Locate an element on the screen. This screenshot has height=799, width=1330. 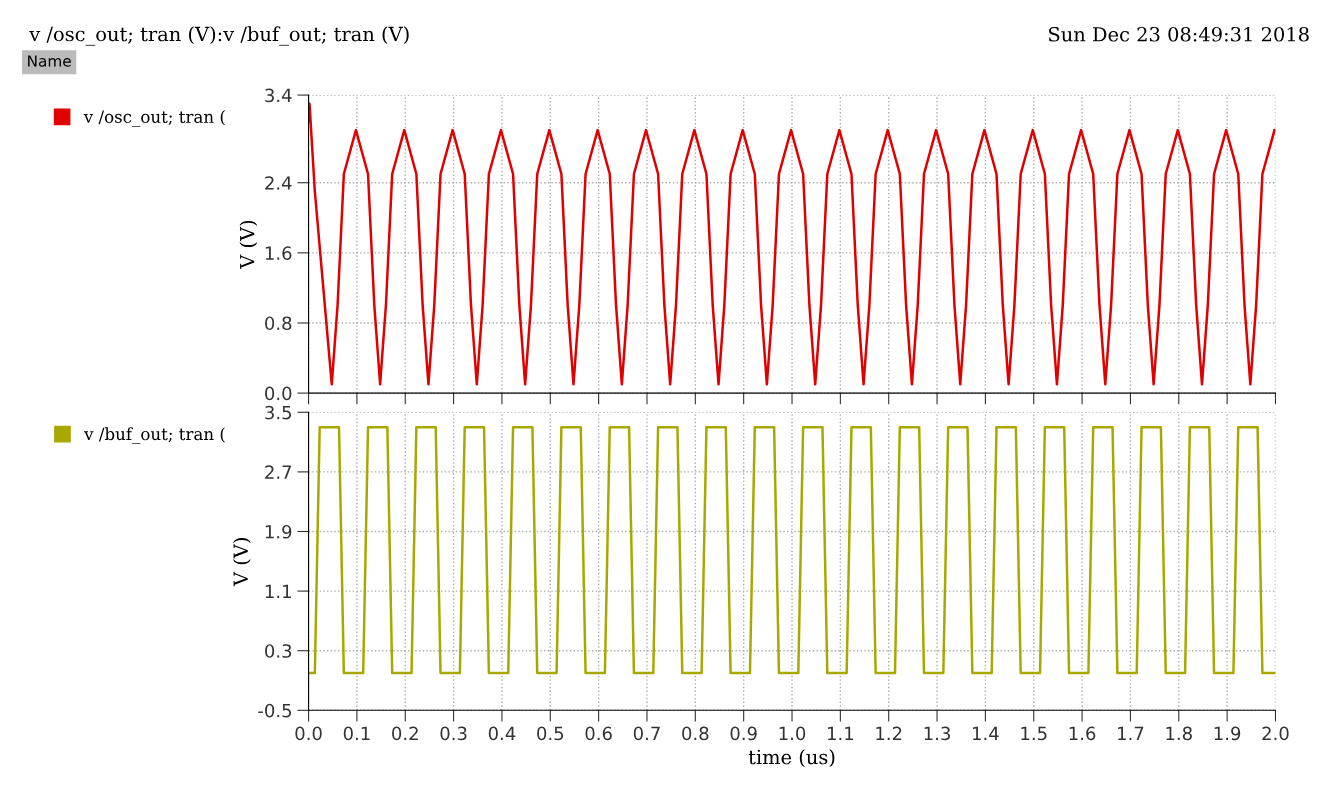
x-tick-label: 1.0 is located at coordinates (792, 733).